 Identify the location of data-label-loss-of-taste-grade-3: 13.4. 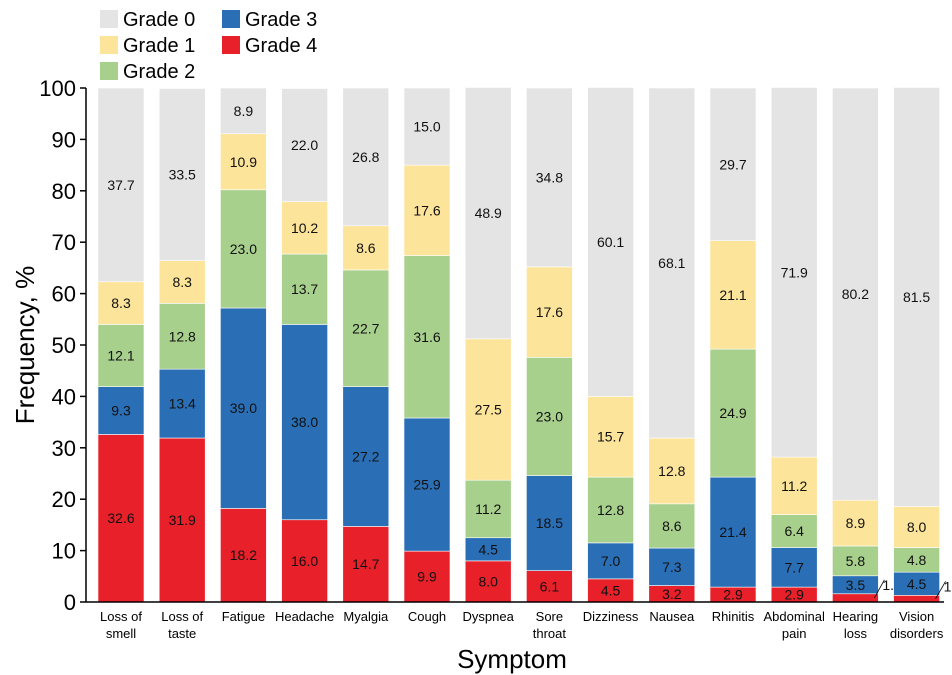
(182, 404).